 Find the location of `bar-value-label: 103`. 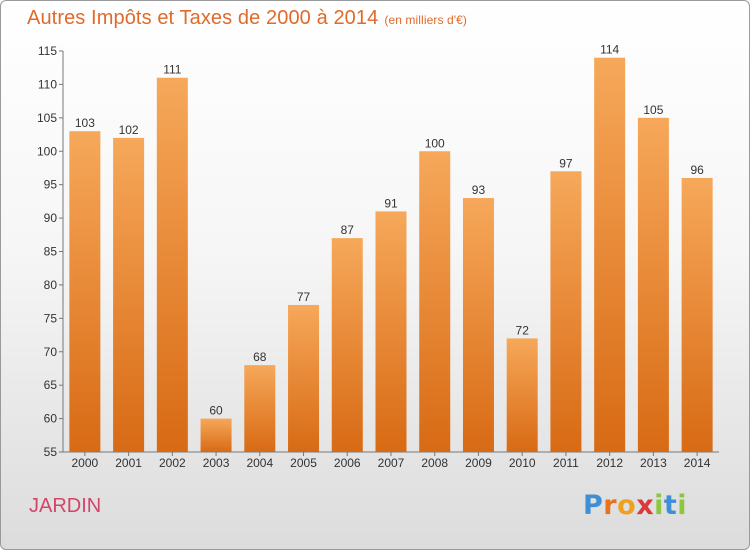

bar-value-label: 103 is located at coordinates (85, 123).